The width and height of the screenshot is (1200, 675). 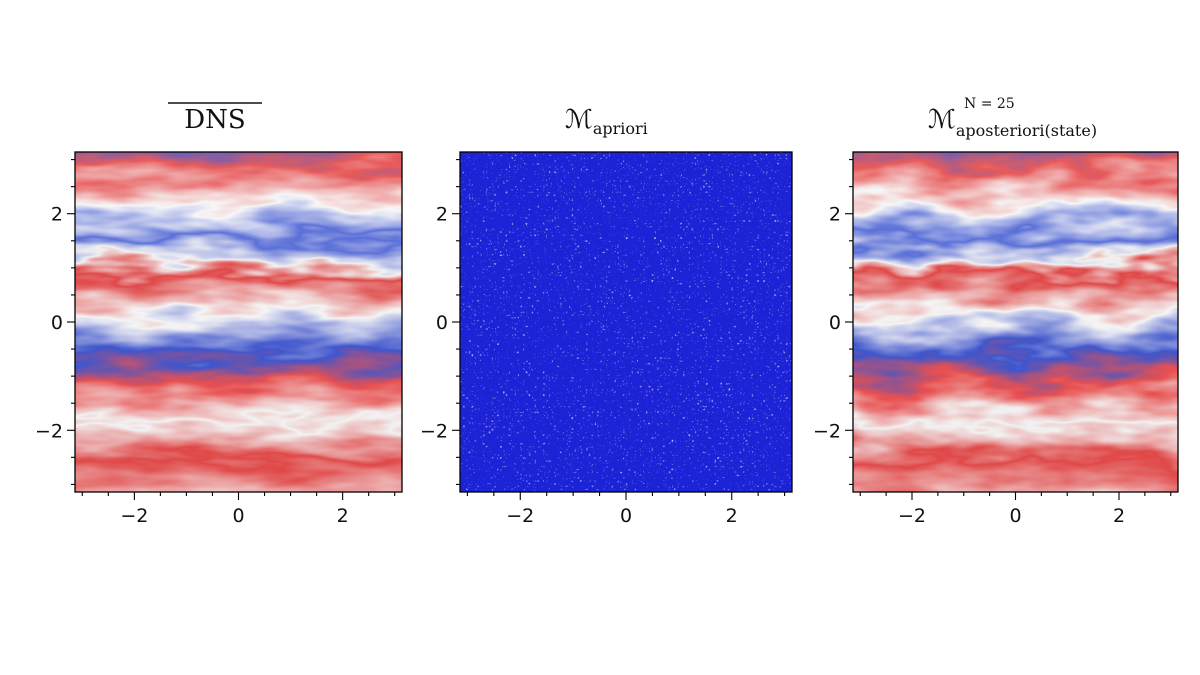 What do you see at coordinates (1015, 322) in the screenshot?
I see `panel-aposteriori-heatmap` at bounding box center [1015, 322].